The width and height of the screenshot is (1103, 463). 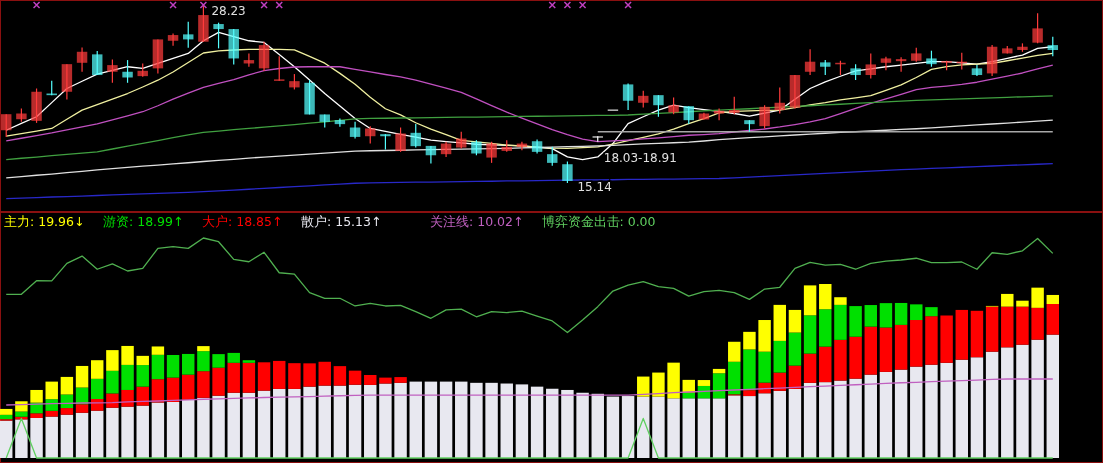 What do you see at coordinates (341, 221) in the screenshot?
I see `text: 散户: 15.13↑` at bounding box center [341, 221].